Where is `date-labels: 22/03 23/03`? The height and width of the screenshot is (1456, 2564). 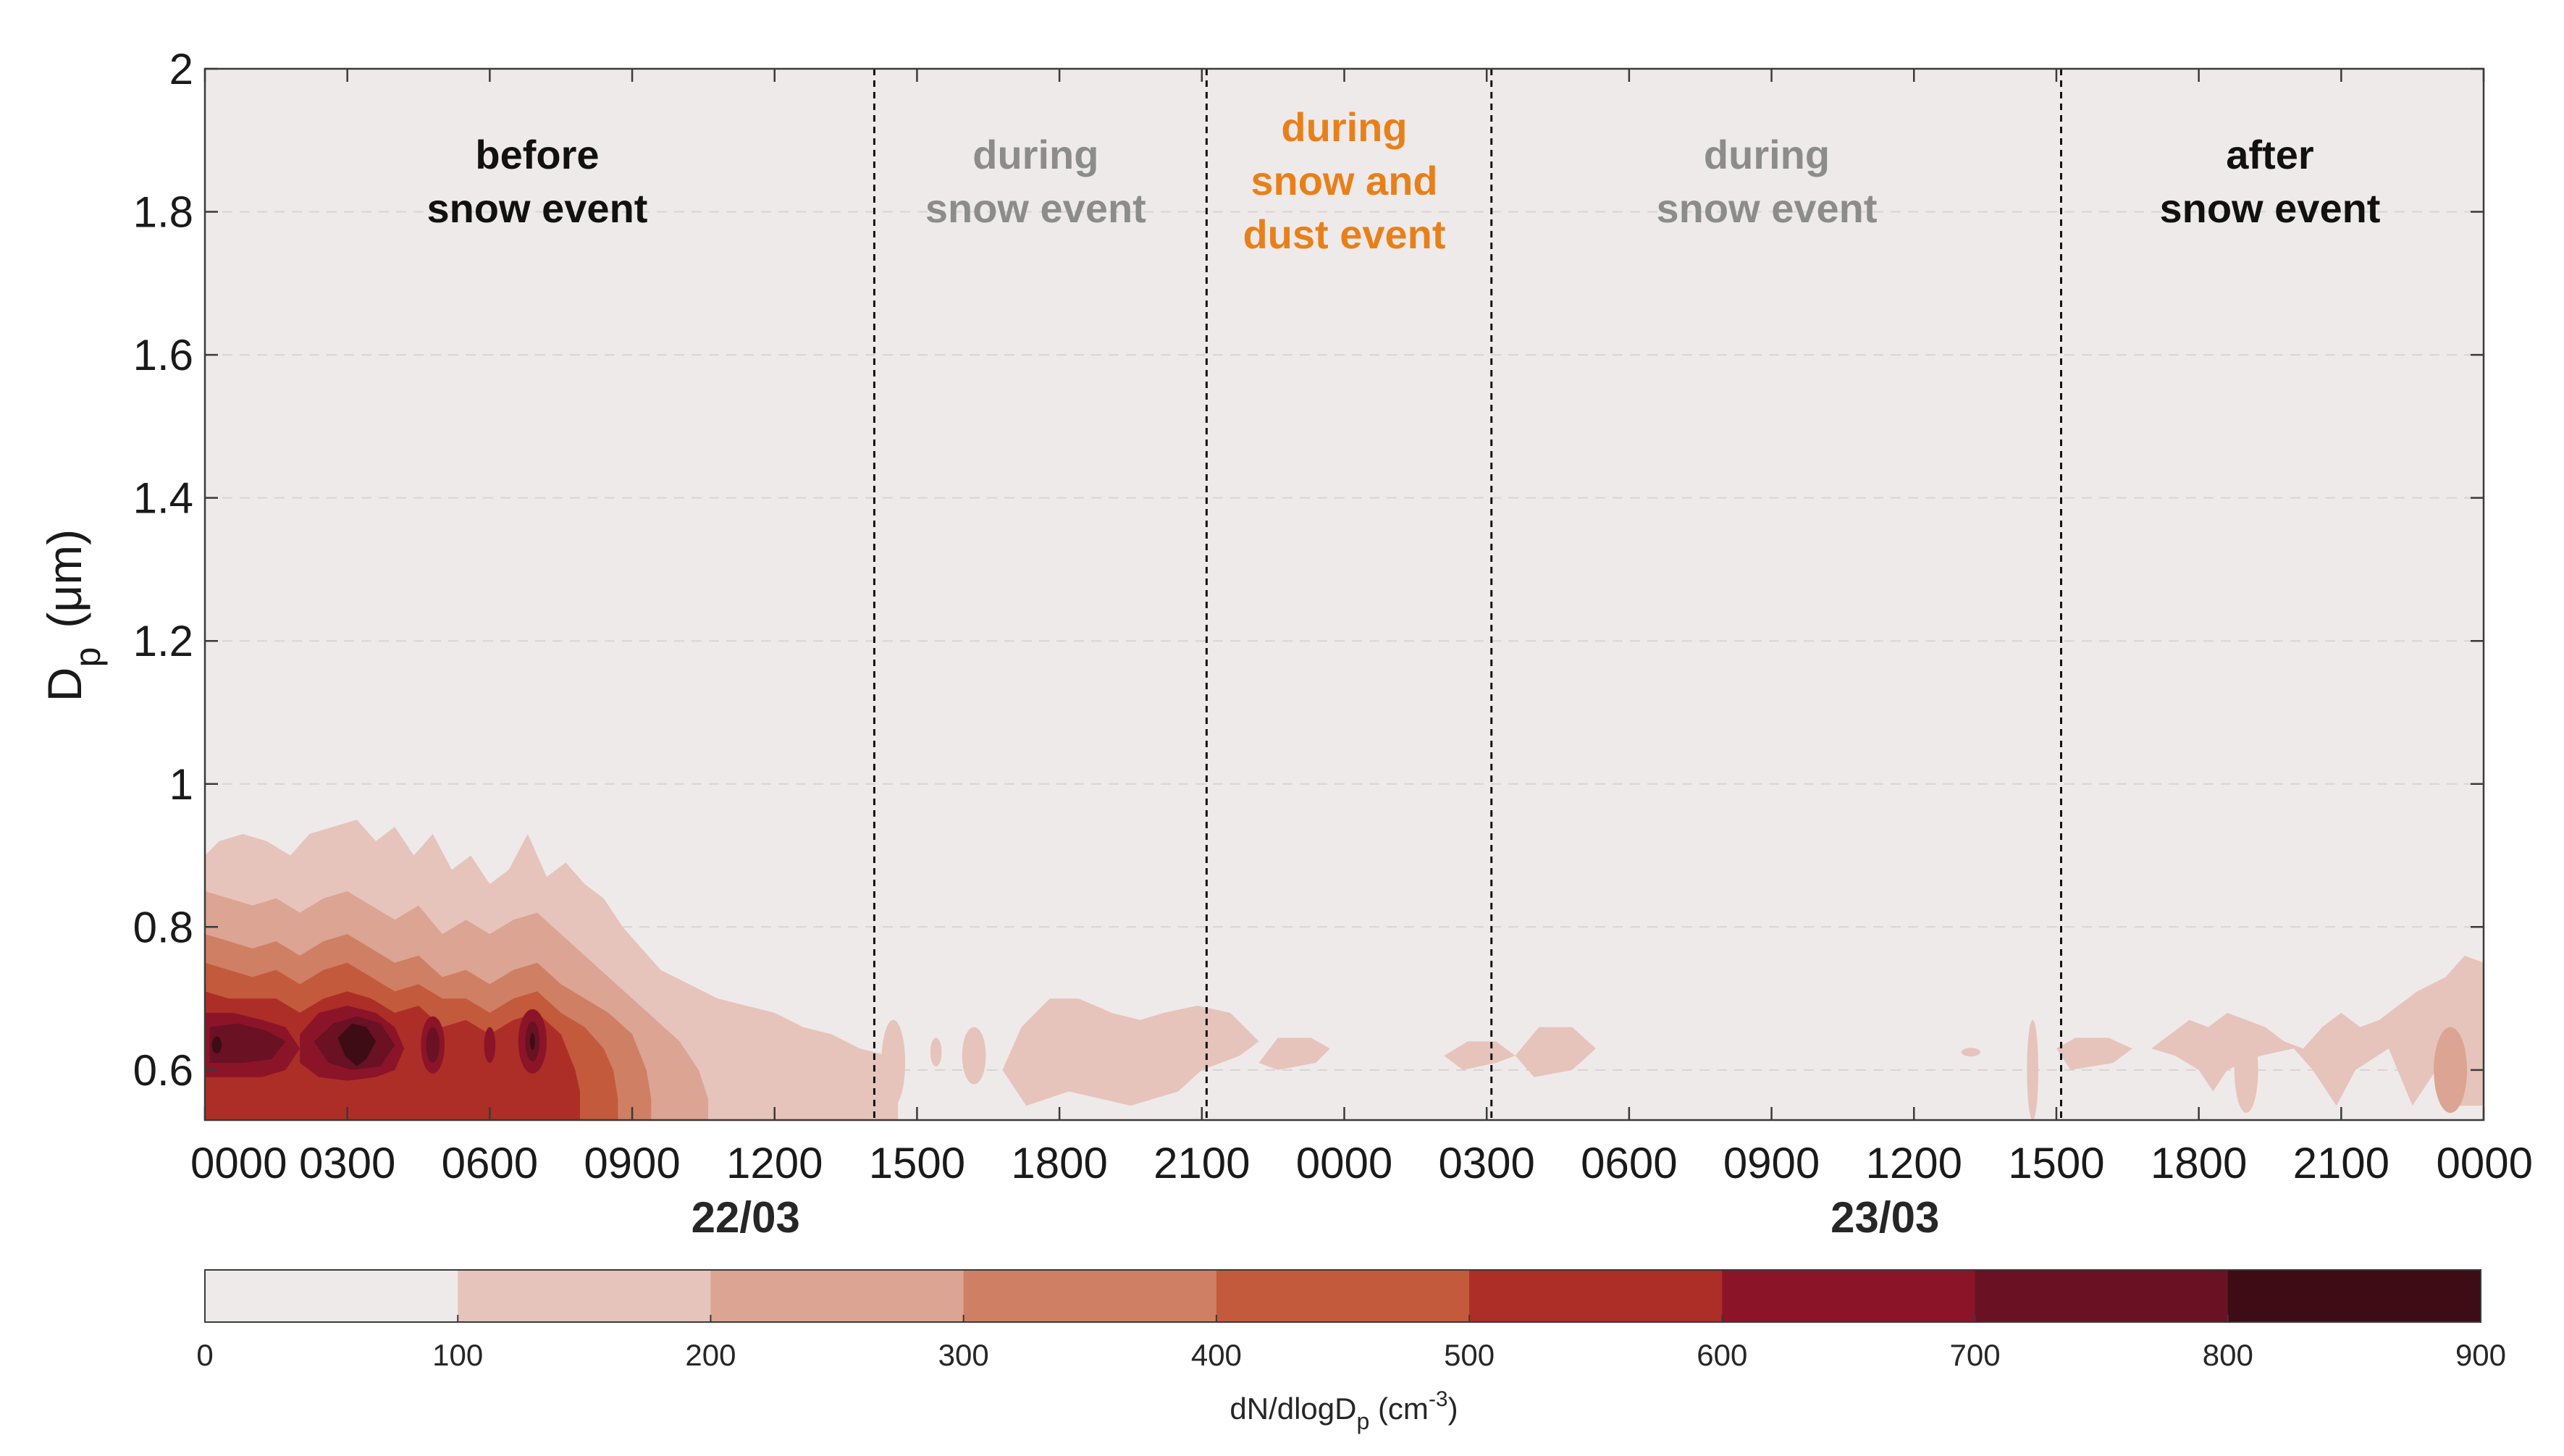
date-labels: 22/03 23/03 is located at coordinates (1316, 1218).